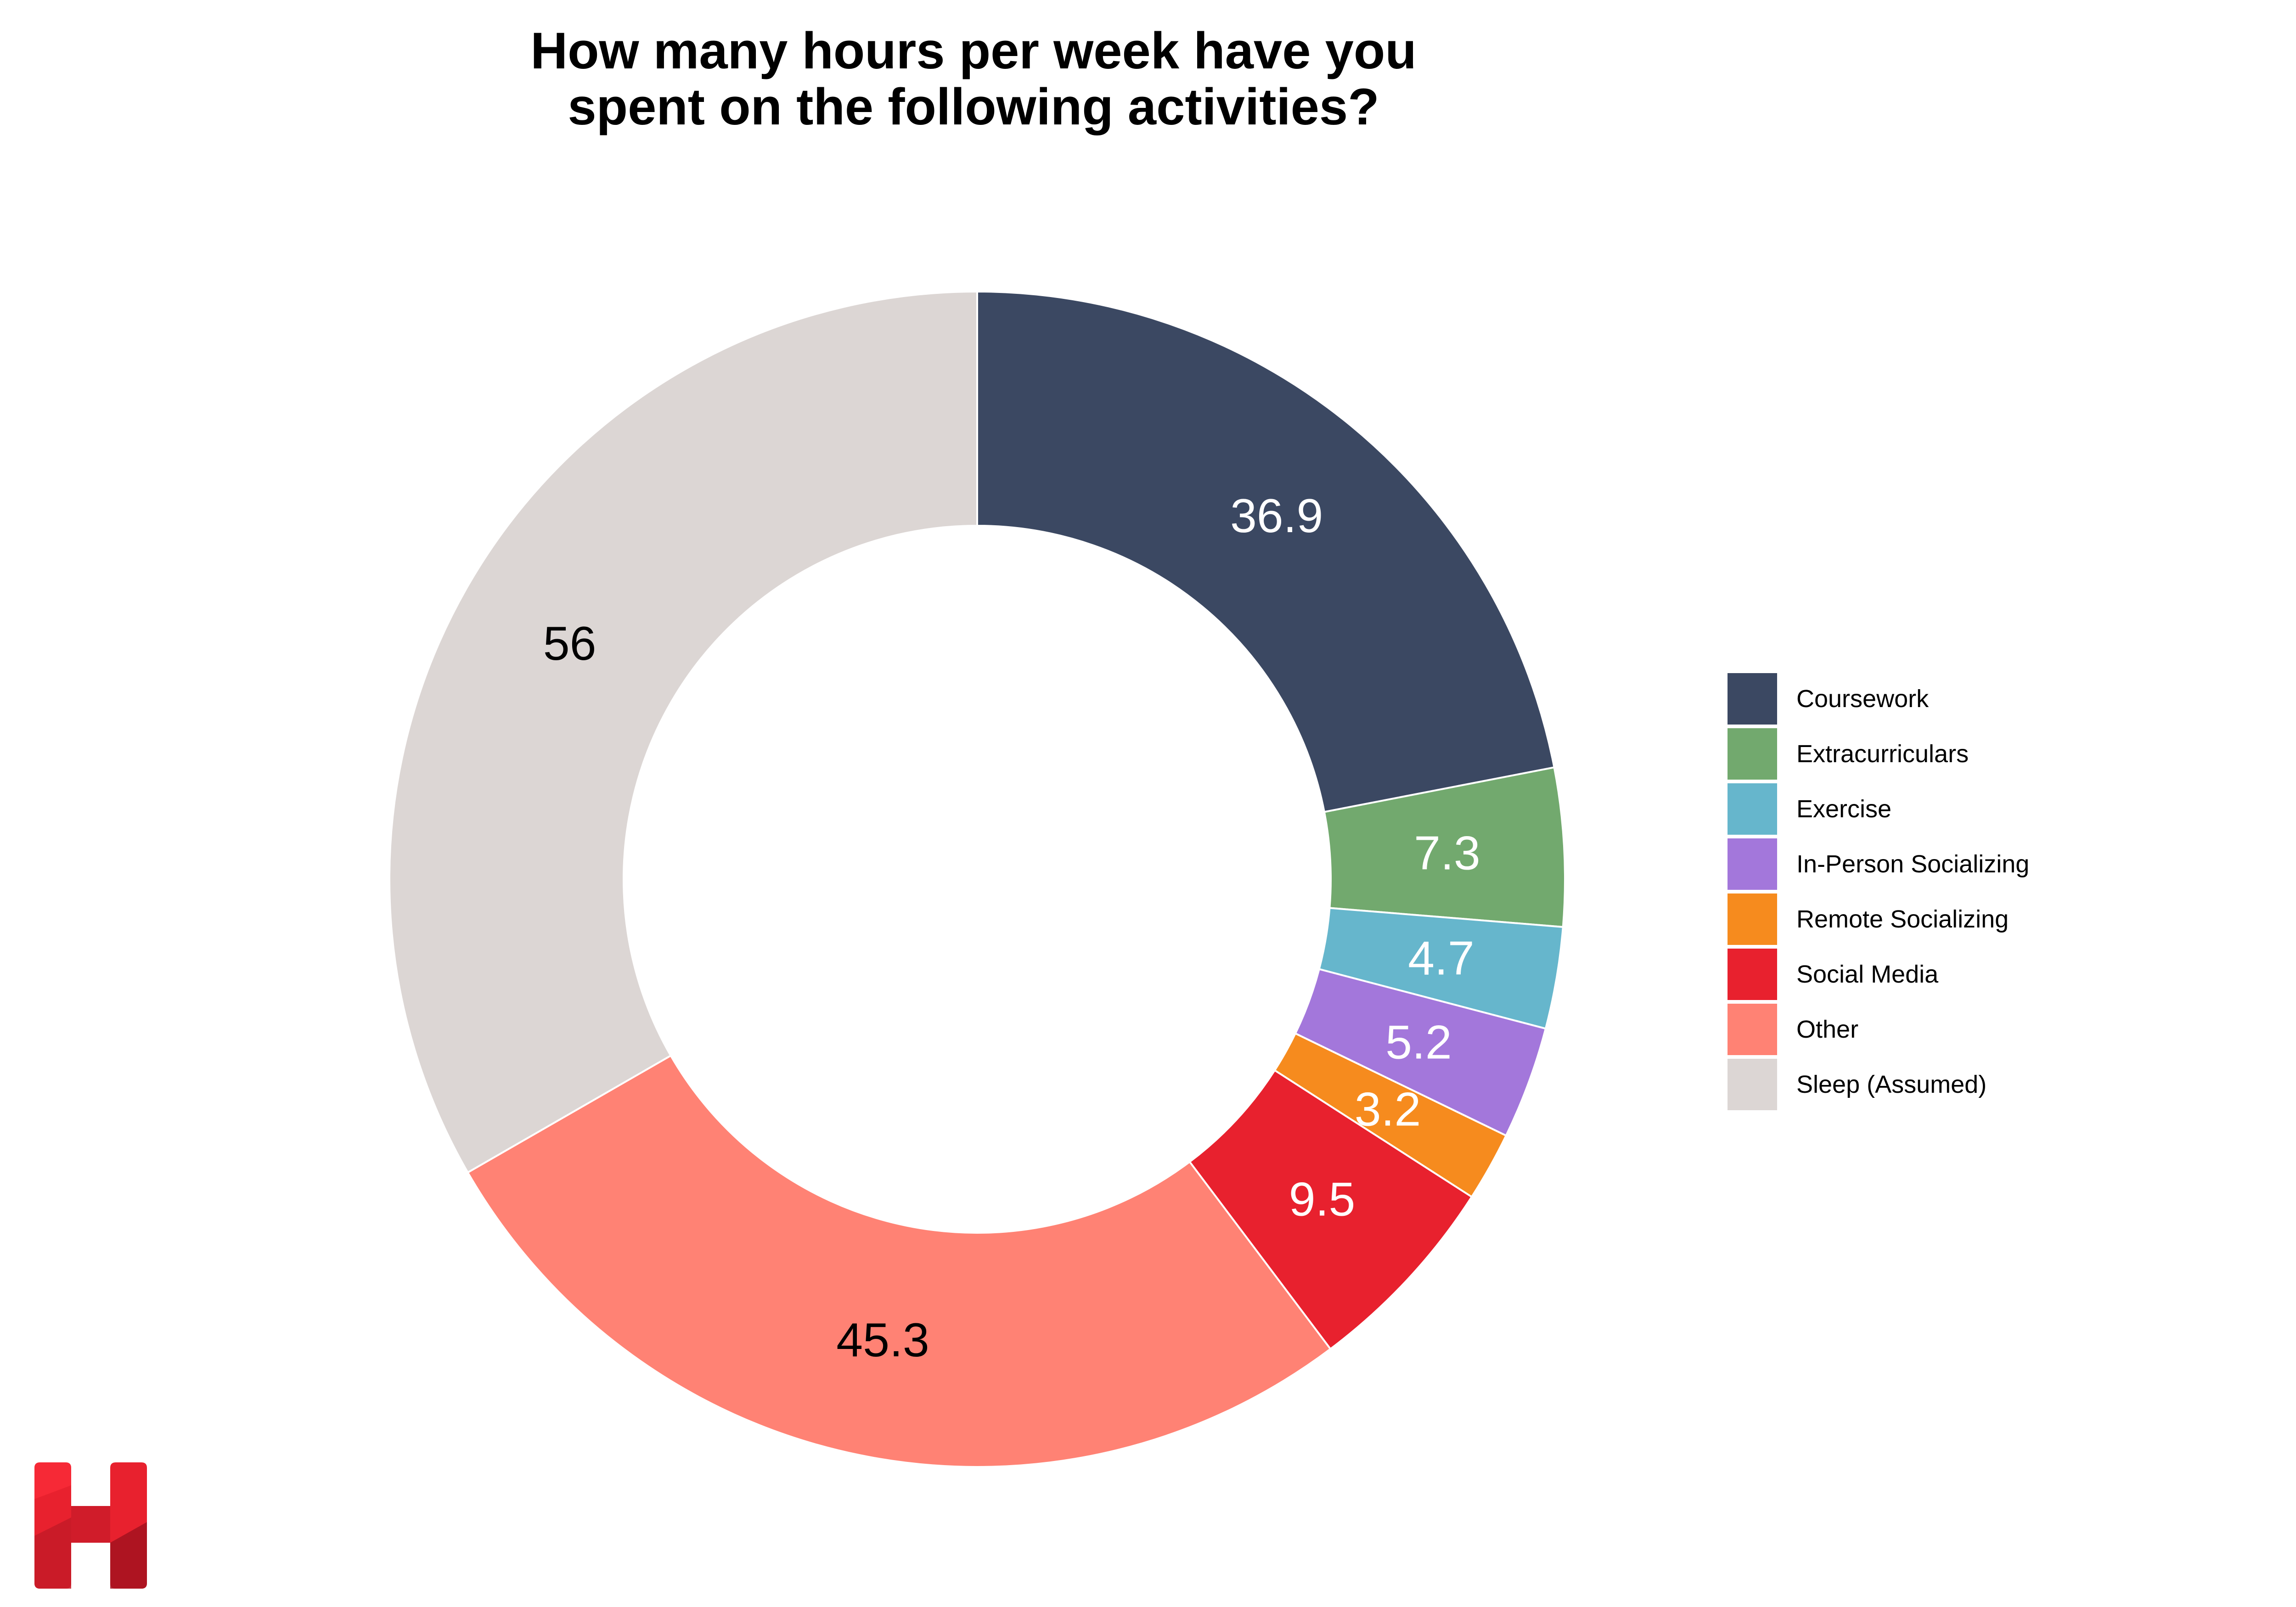 The width and height of the screenshot is (2296, 1607). Describe the element at coordinates (1441, 958) in the screenshot. I see `slice-label-exercise: 4.7` at that location.